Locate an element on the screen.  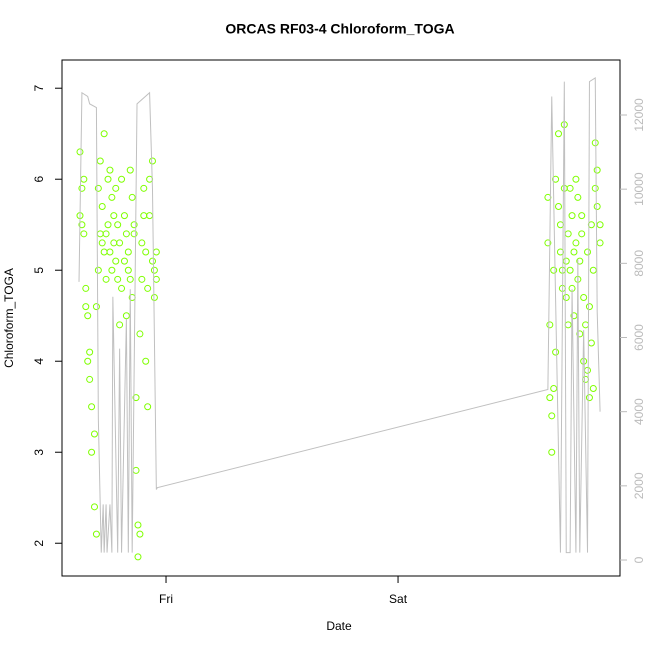
x-tick-label: Sat is located at coordinates (398, 599).